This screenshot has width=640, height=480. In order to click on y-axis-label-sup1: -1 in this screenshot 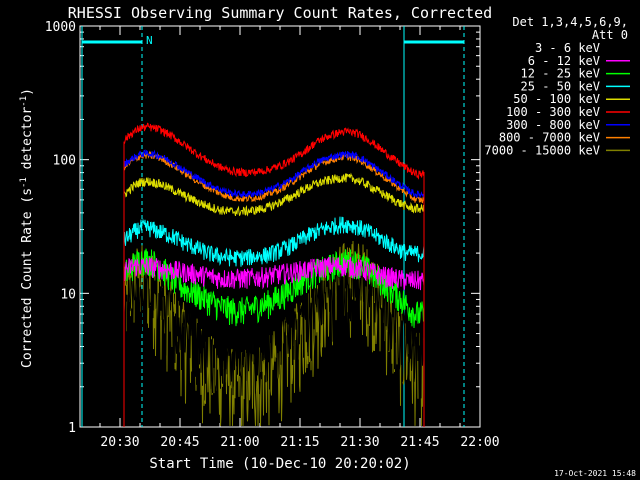, I will do `click(24, 182)`.